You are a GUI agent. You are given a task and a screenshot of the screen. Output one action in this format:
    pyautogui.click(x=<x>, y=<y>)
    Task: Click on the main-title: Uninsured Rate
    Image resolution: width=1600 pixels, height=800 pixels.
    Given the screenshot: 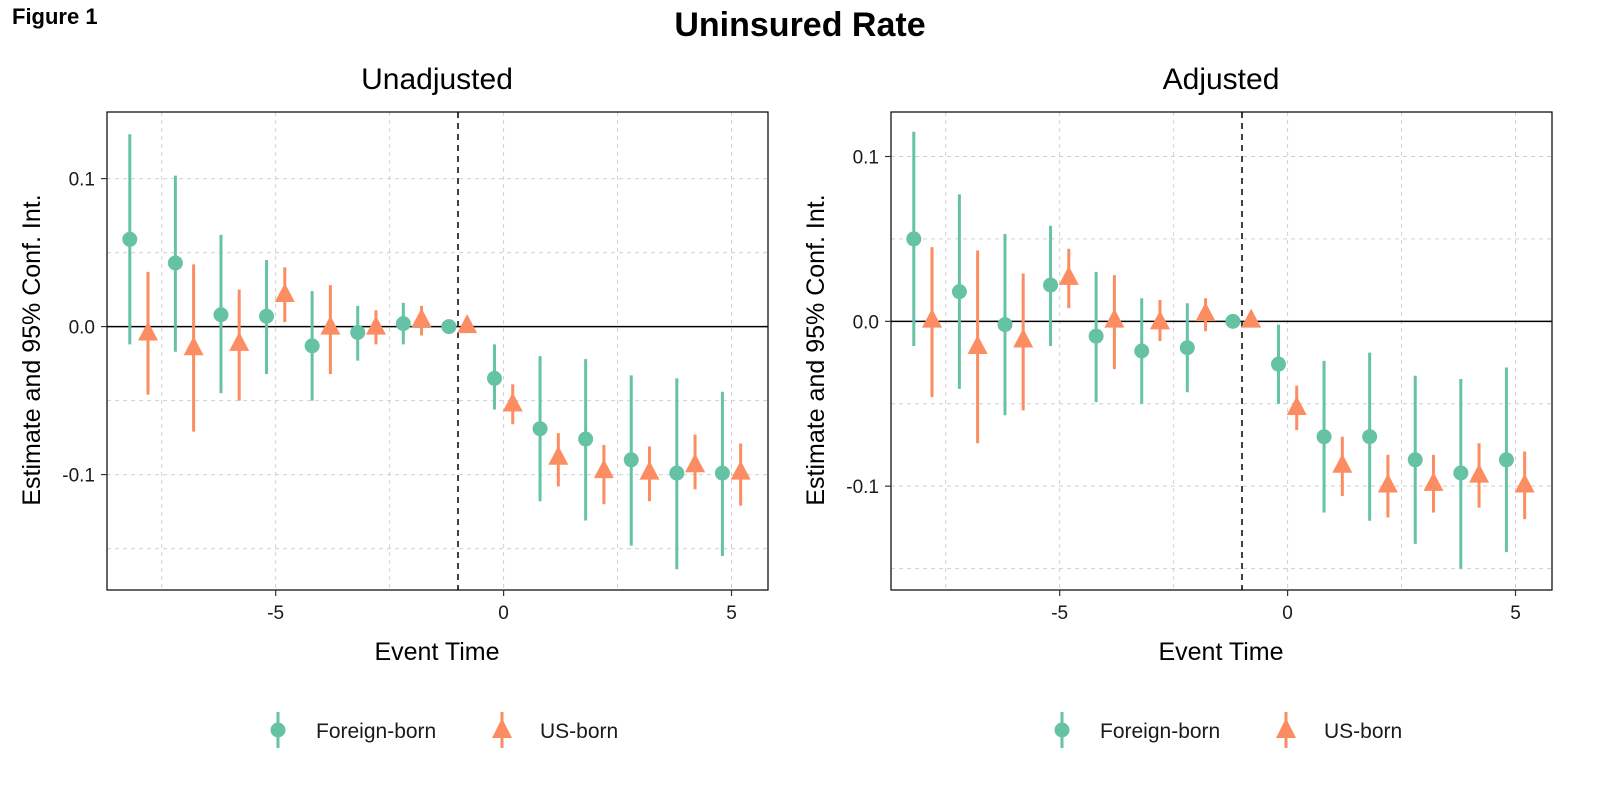 What is the action you would take?
    pyautogui.click(x=799, y=25)
    